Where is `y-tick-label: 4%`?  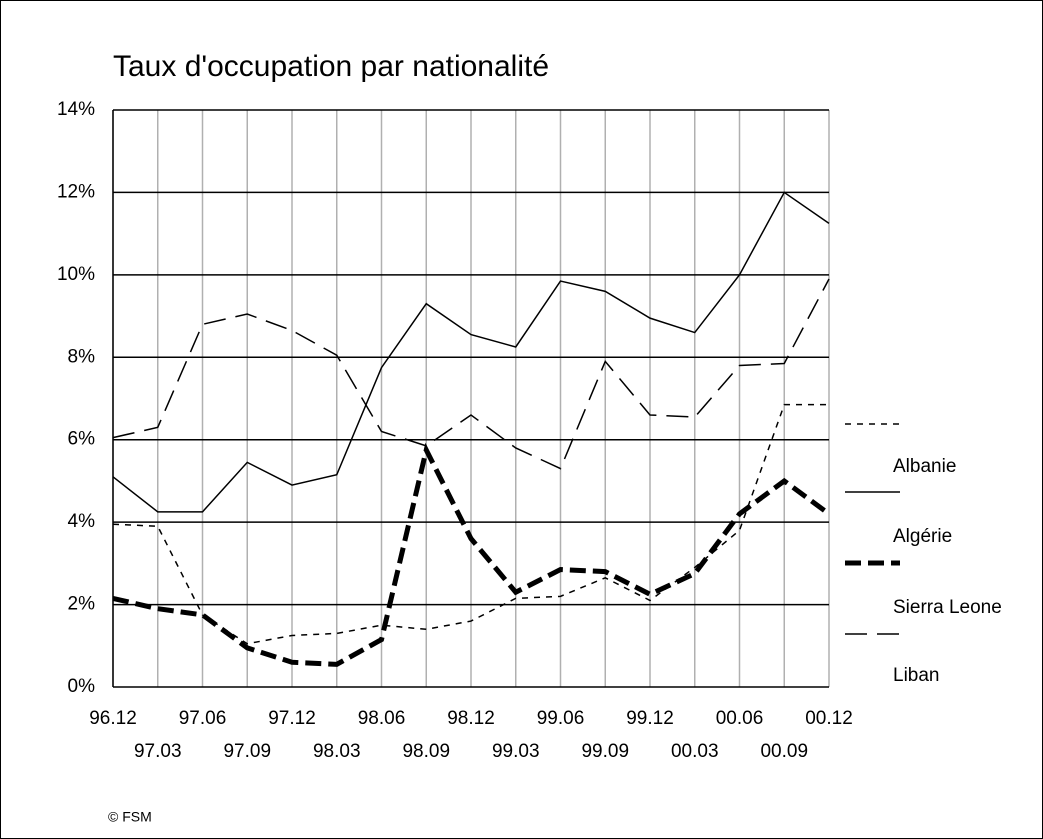 y-tick-label: 4% is located at coordinates (82, 521).